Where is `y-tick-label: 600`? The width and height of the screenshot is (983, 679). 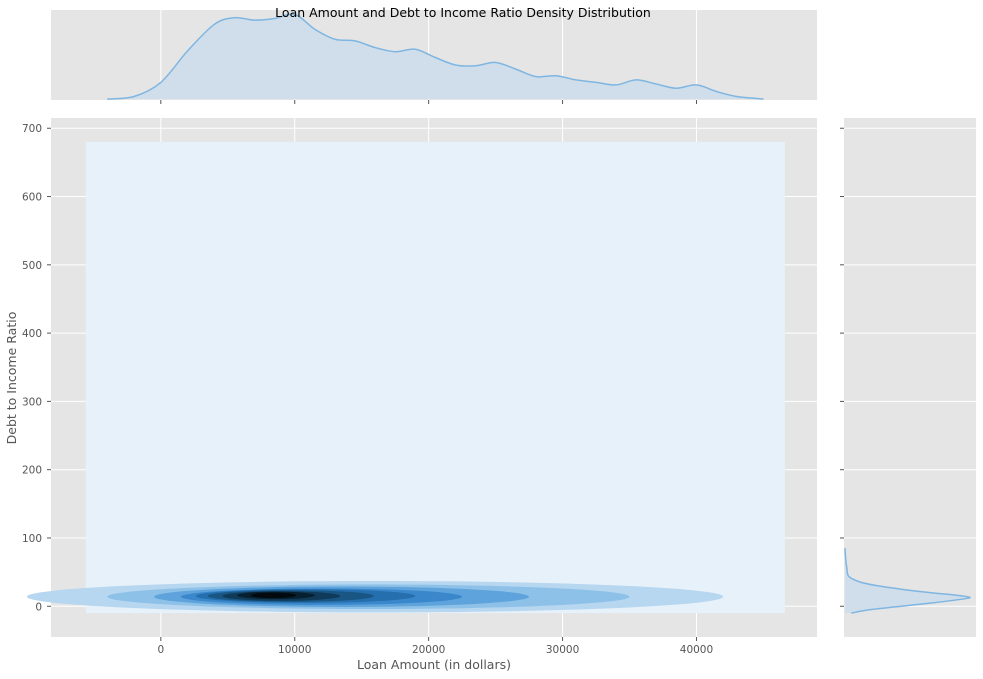
y-tick-label: 600 is located at coordinates (32, 198).